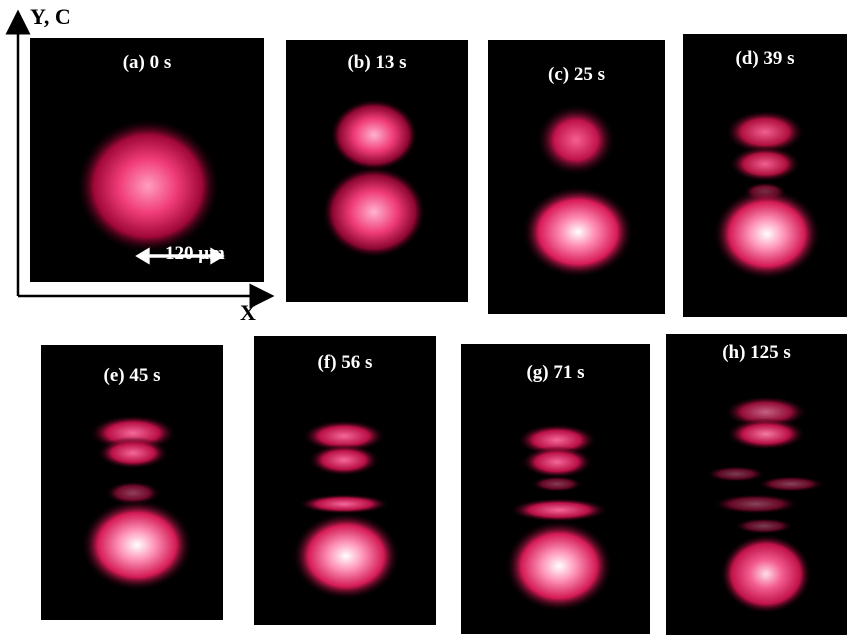 Image resolution: width=847 pixels, height=639 pixels. I want to click on glow-image-a, so click(148, 186).